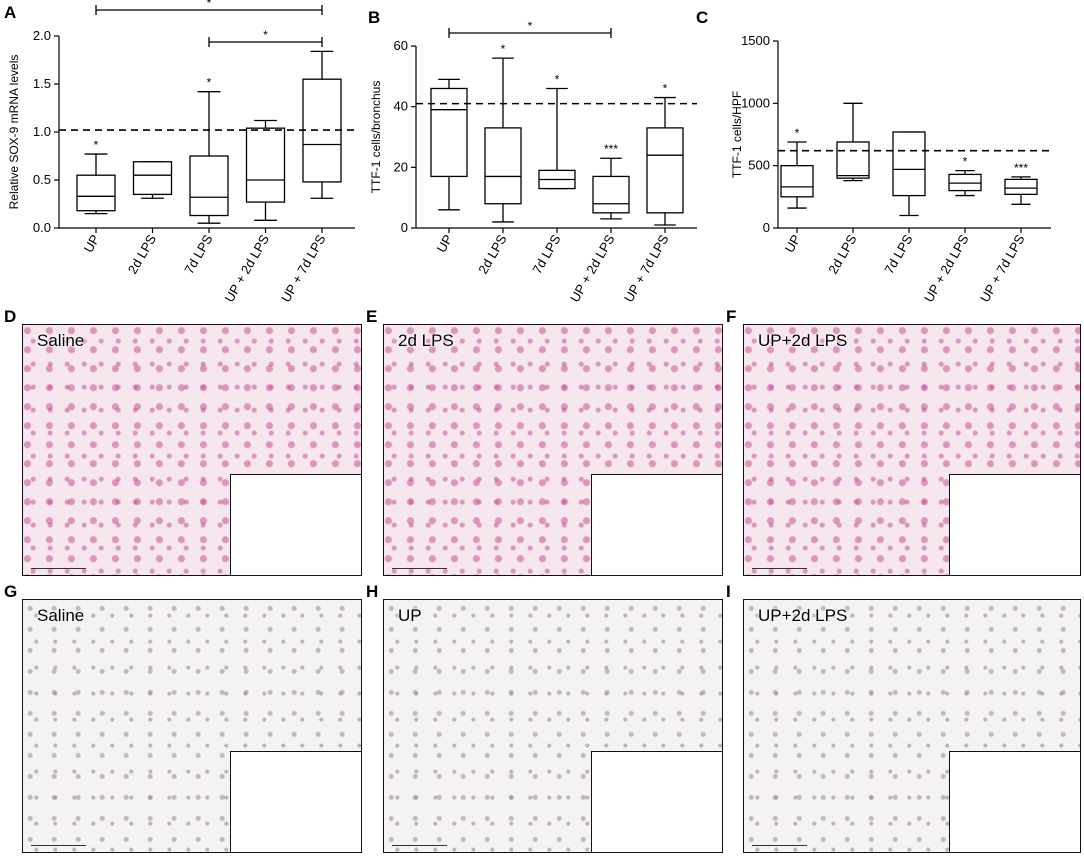 This screenshot has width=1084, height=857. What do you see at coordinates (755, 40) in the screenshot?
I see `y-tick-label: 1500` at bounding box center [755, 40].